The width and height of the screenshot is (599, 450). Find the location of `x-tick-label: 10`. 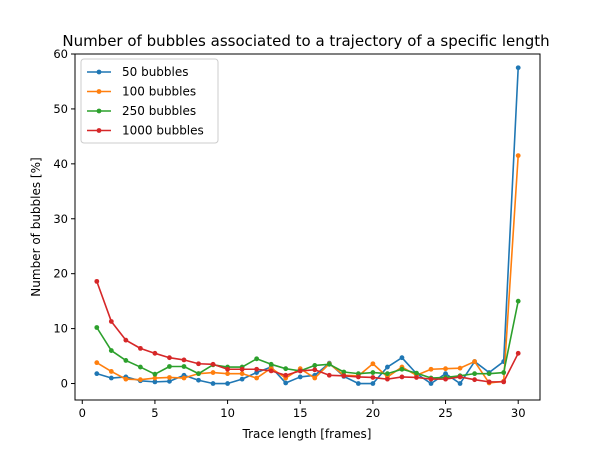

x-tick-label: 10 is located at coordinates (227, 413).